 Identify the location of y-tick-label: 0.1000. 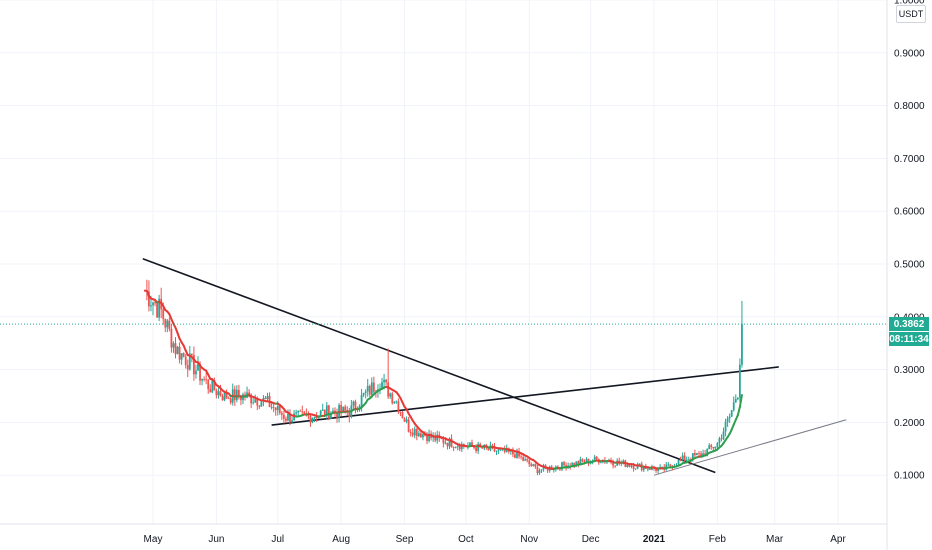
(909, 476).